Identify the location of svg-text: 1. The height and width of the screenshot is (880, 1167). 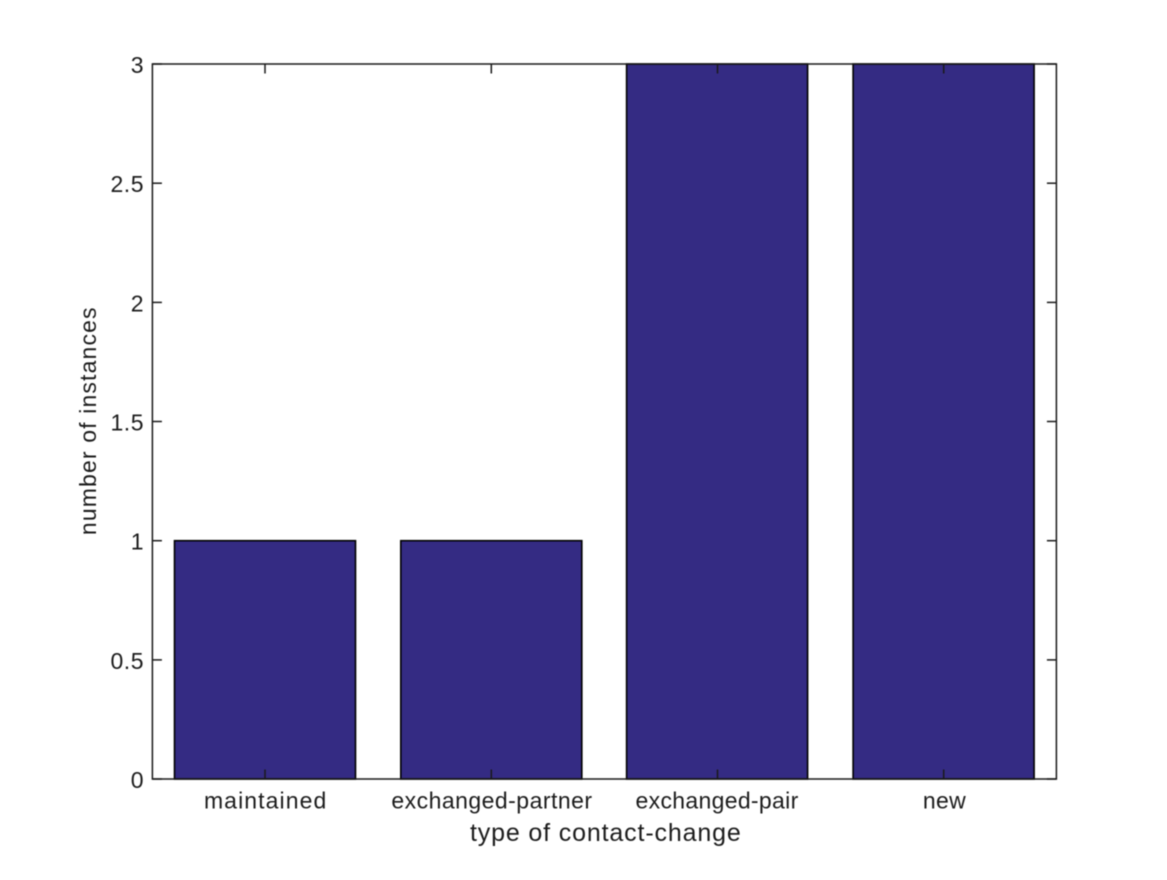
(137, 542).